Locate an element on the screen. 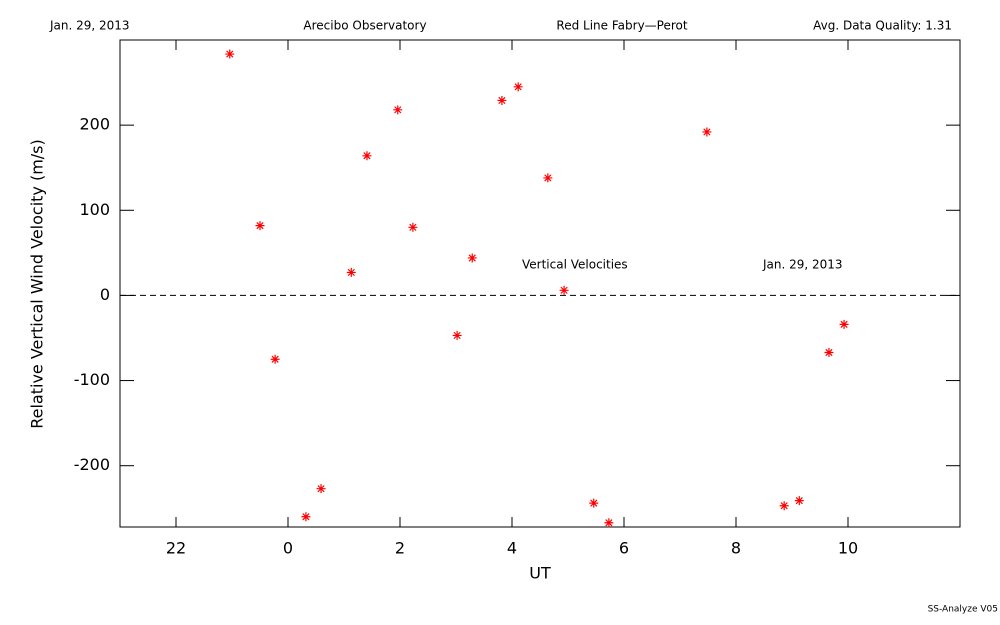 The image size is (1000, 625). header-instrument: Red Line Fabry—Perot is located at coordinates (621, 26).